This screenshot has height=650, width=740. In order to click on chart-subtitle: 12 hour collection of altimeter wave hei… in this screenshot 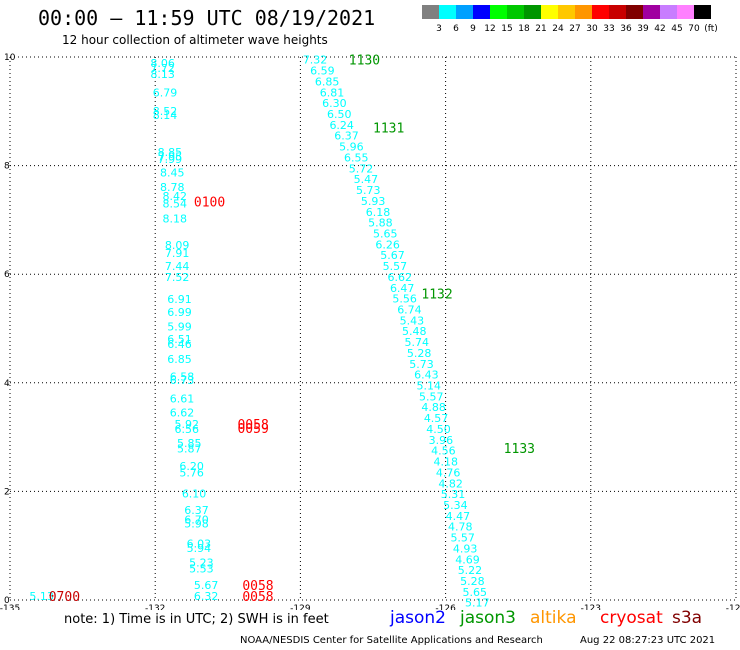, I will do `click(195, 40)`.